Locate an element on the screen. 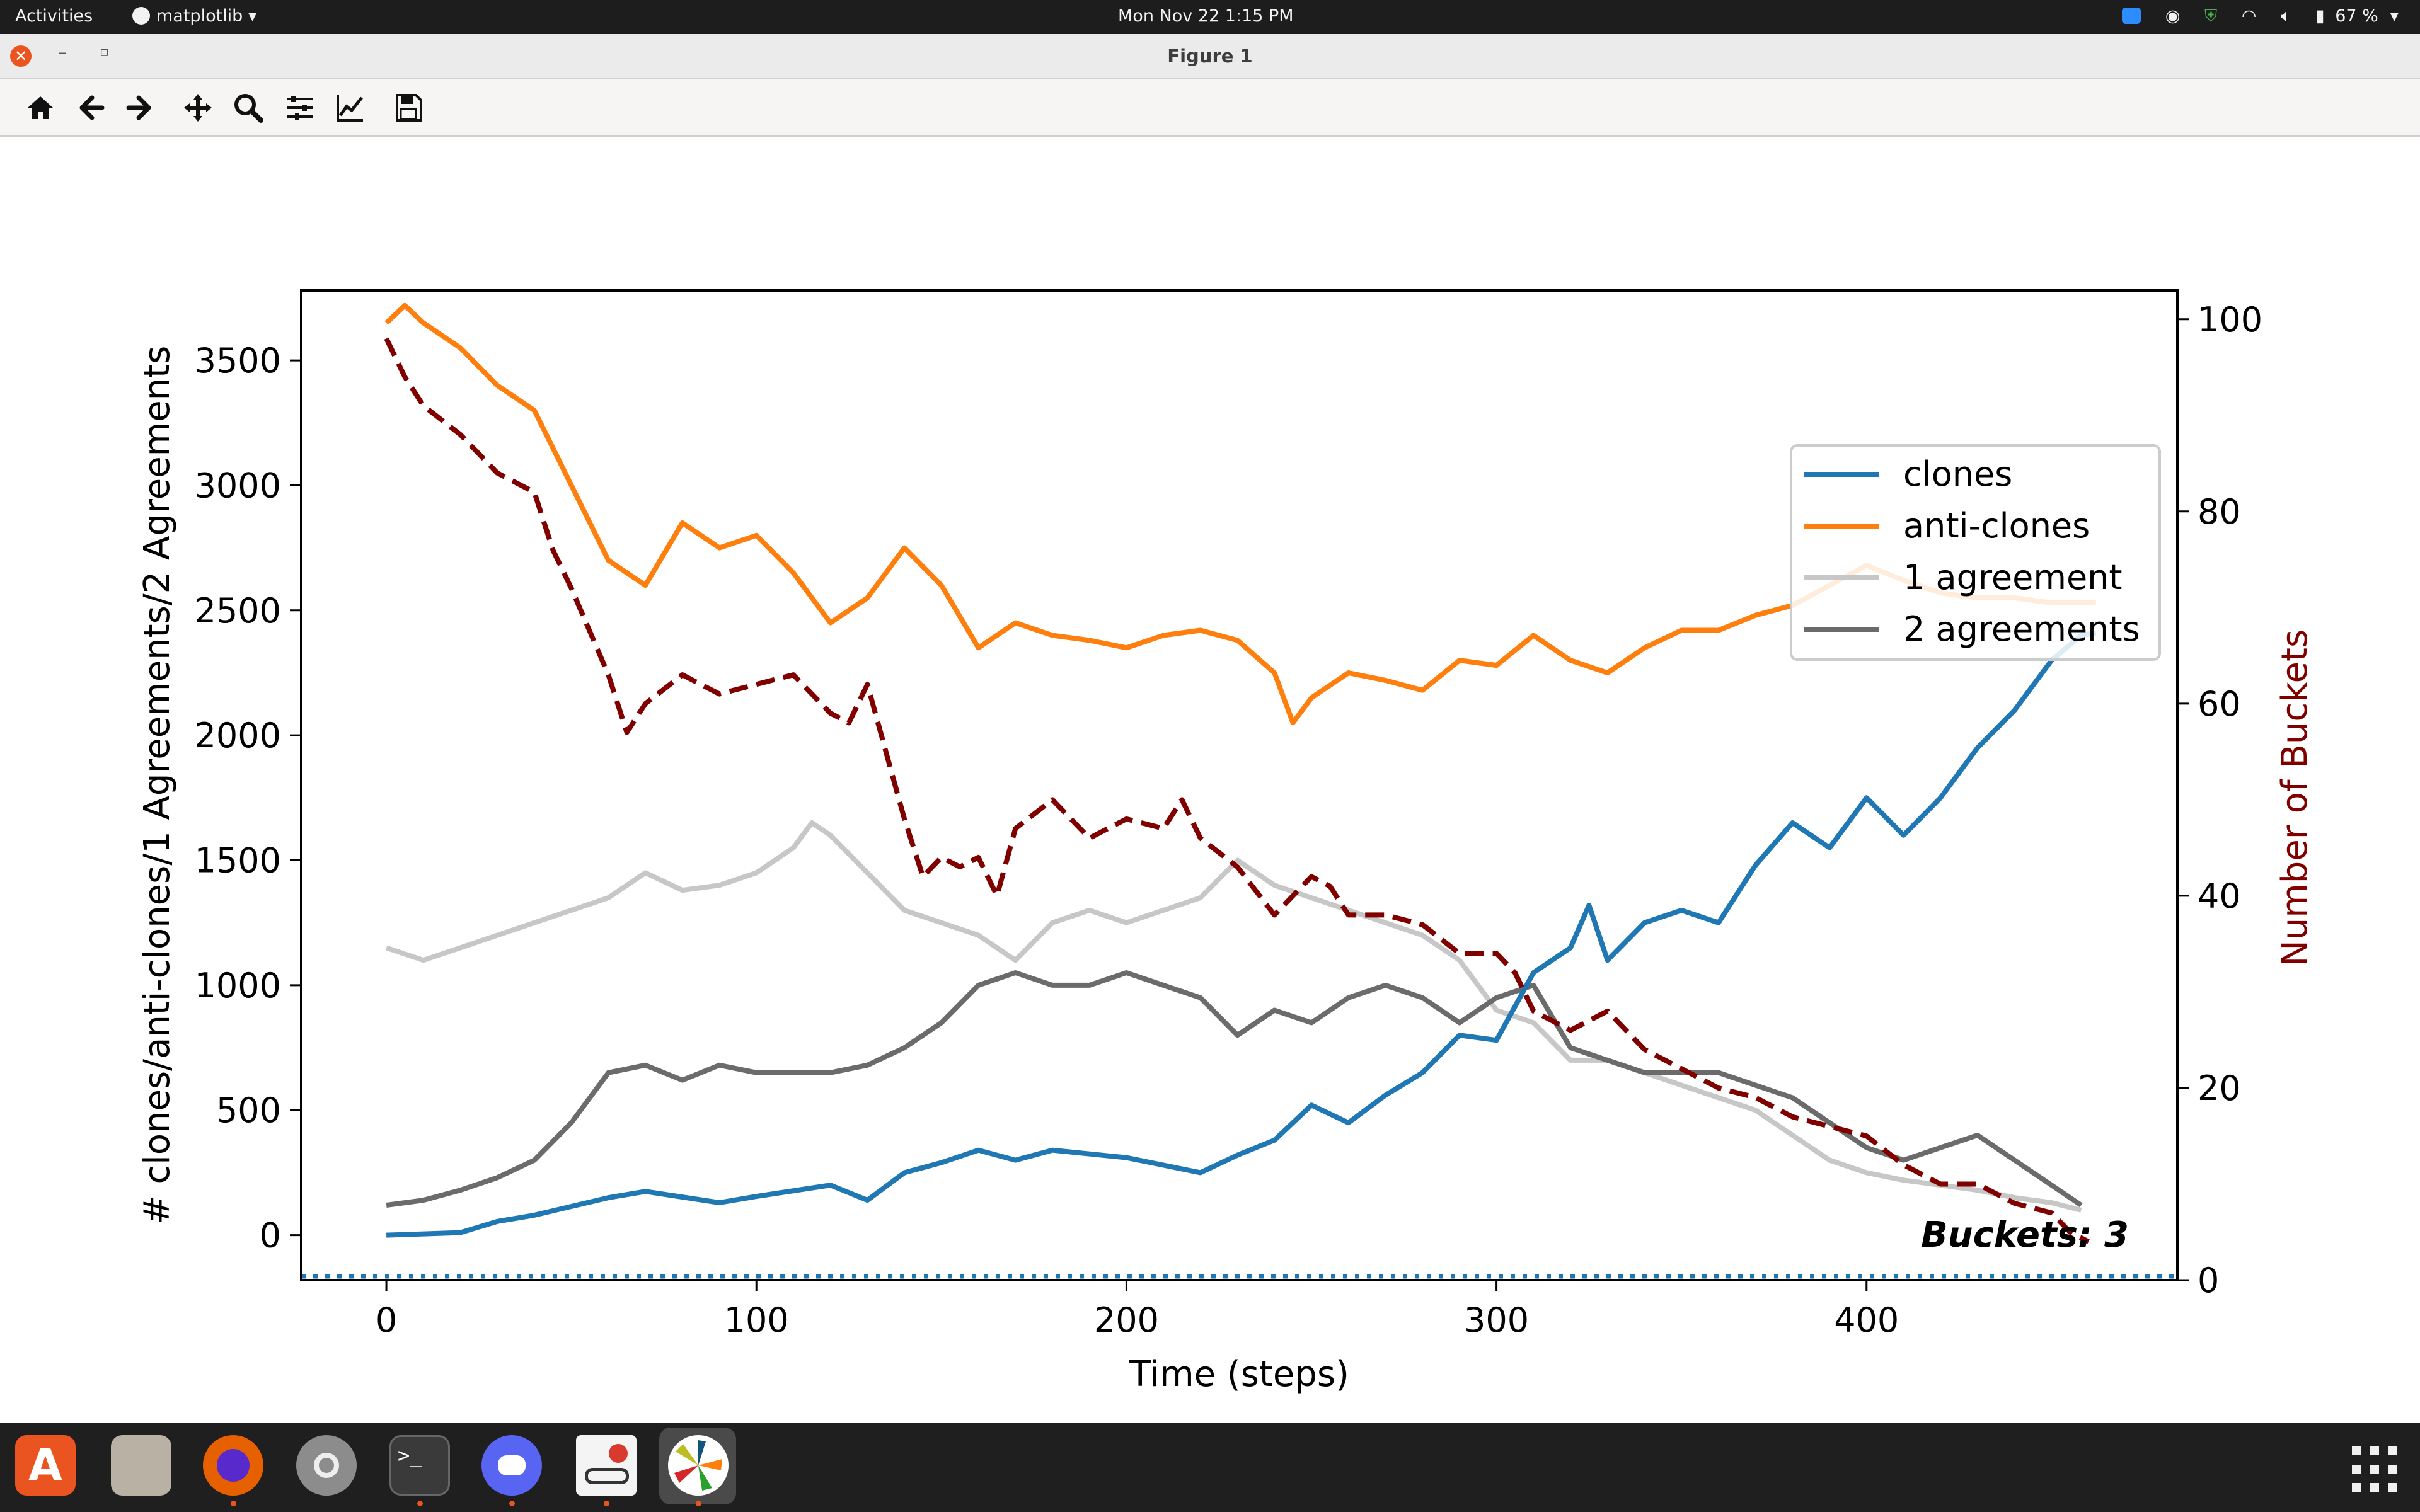  matplotlib-app-icon is located at coordinates (141, 16).